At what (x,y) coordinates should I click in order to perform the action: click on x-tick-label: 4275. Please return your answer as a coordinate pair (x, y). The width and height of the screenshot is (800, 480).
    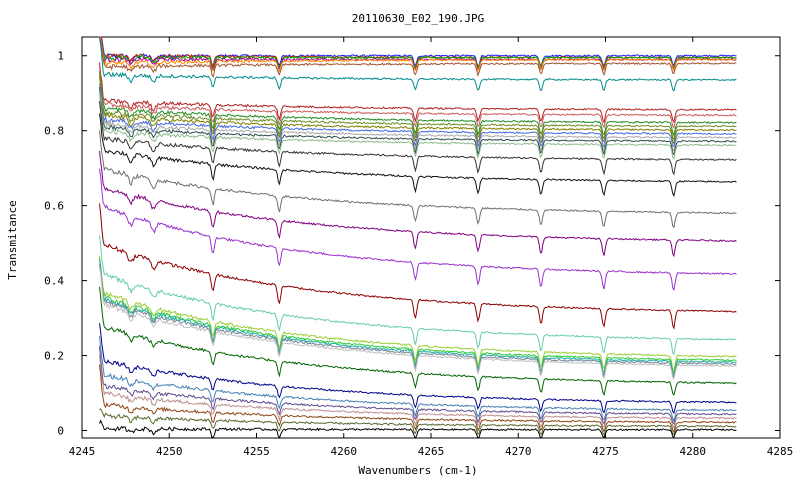
    Looking at the image, I should click on (605, 451).